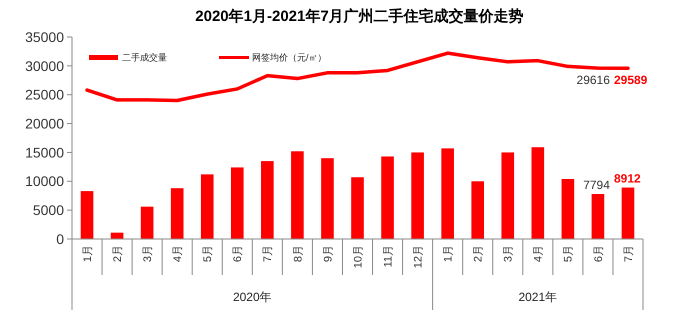 The height and width of the screenshot is (321, 689). Describe the element at coordinates (328, 253) in the screenshot. I see `x-tick-label: 9月` at that location.